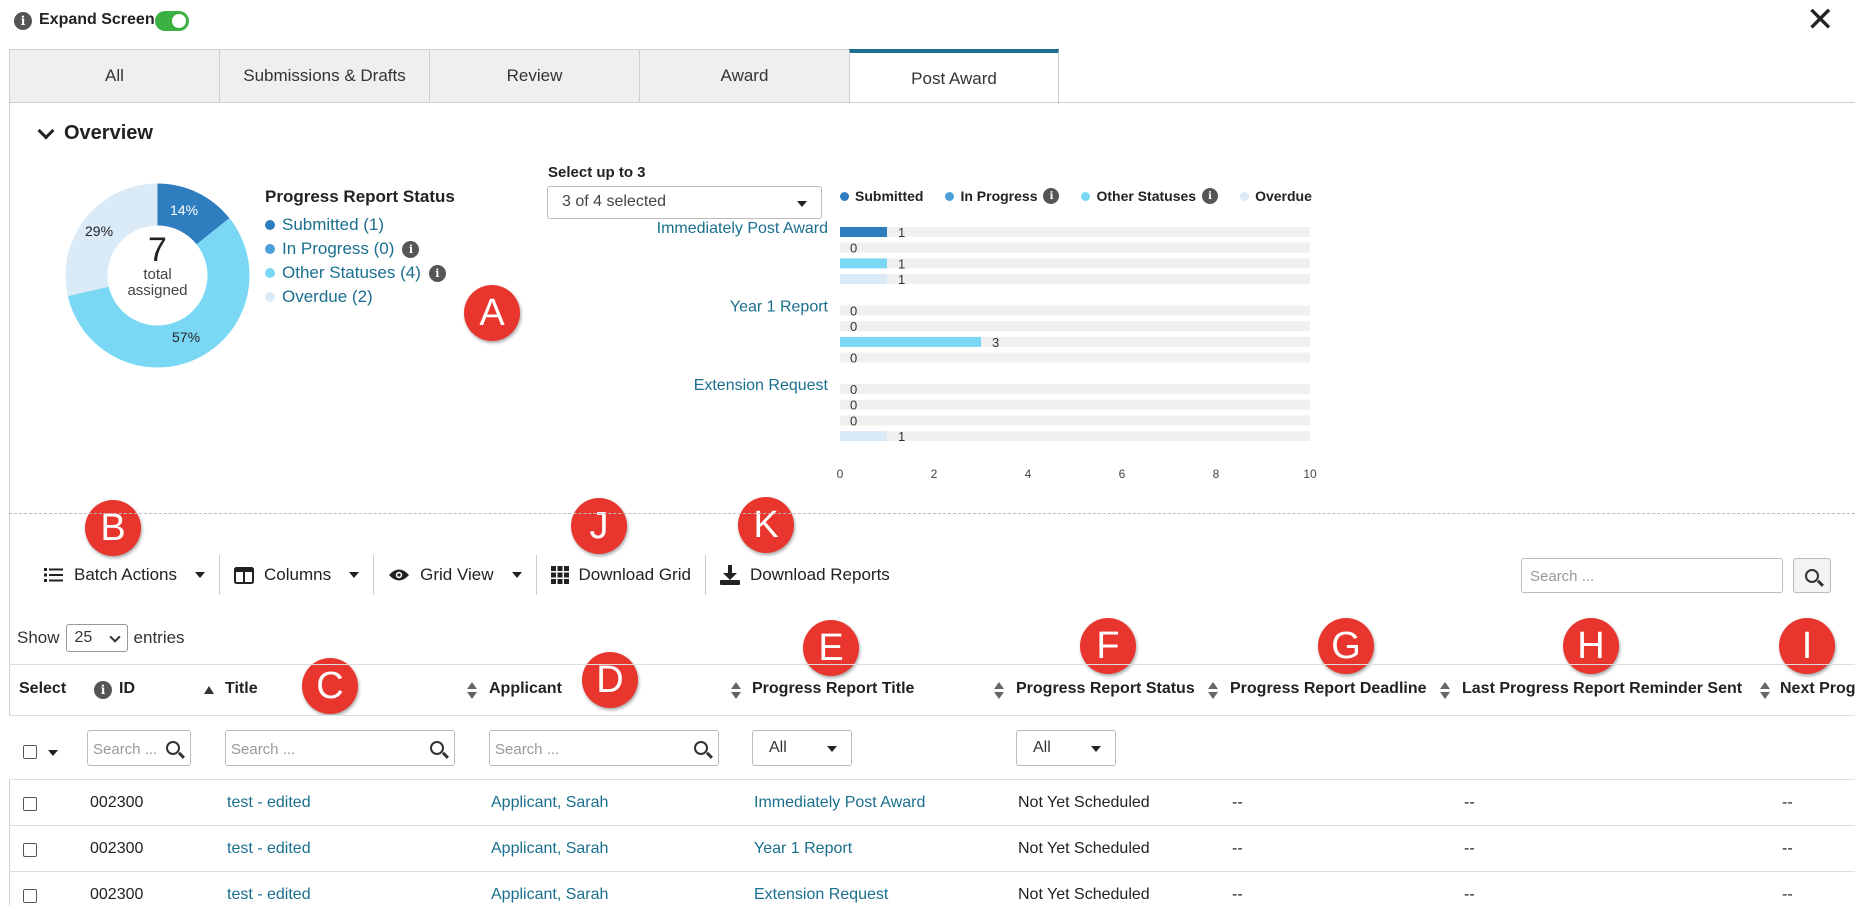 The height and width of the screenshot is (905, 1855). I want to click on tab-award: Award, so click(744, 76).